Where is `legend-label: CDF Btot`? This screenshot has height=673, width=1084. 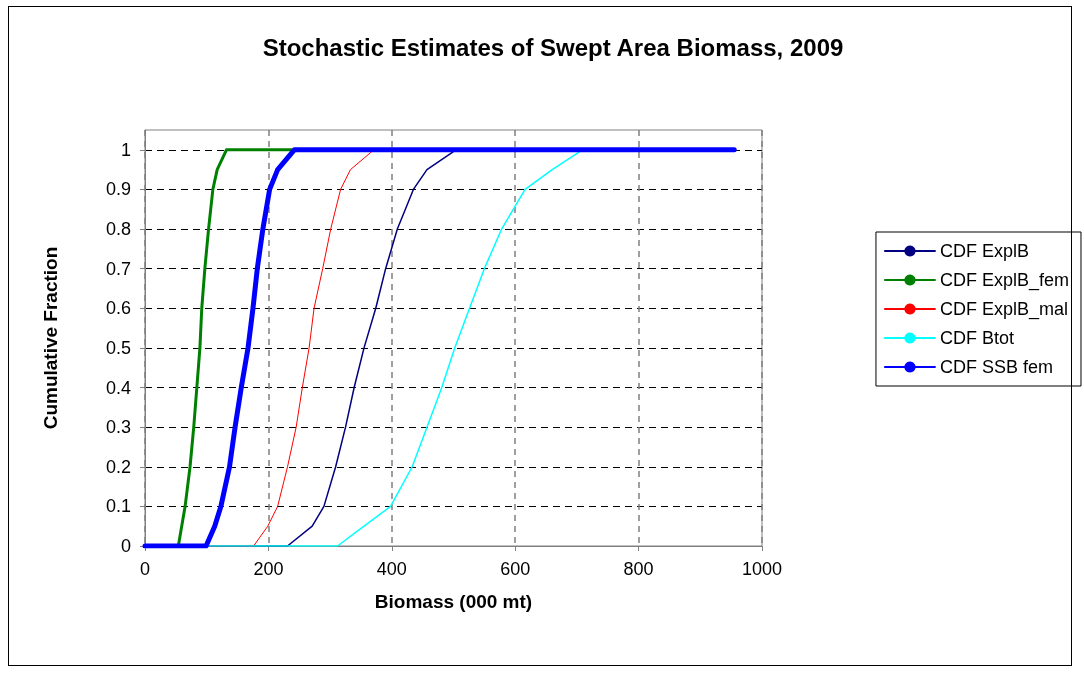 legend-label: CDF Btot is located at coordinates (976, 338).